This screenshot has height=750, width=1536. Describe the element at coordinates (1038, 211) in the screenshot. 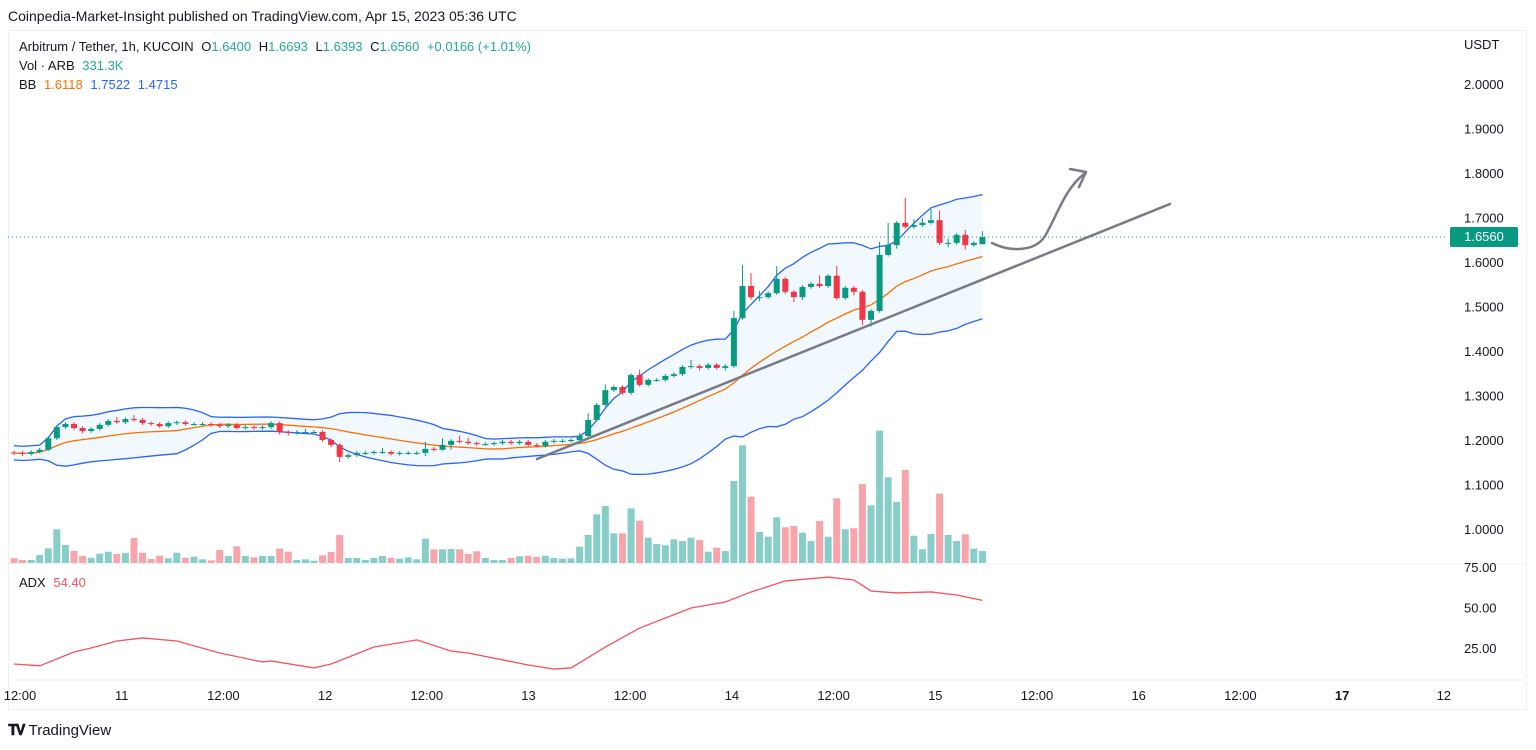

I see `curved-arrow` at that location.